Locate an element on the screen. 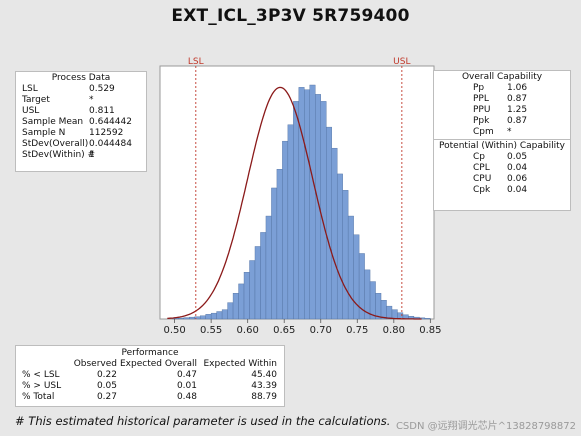  x-tick-label: 0.70 is located at coordinates (321, 330).